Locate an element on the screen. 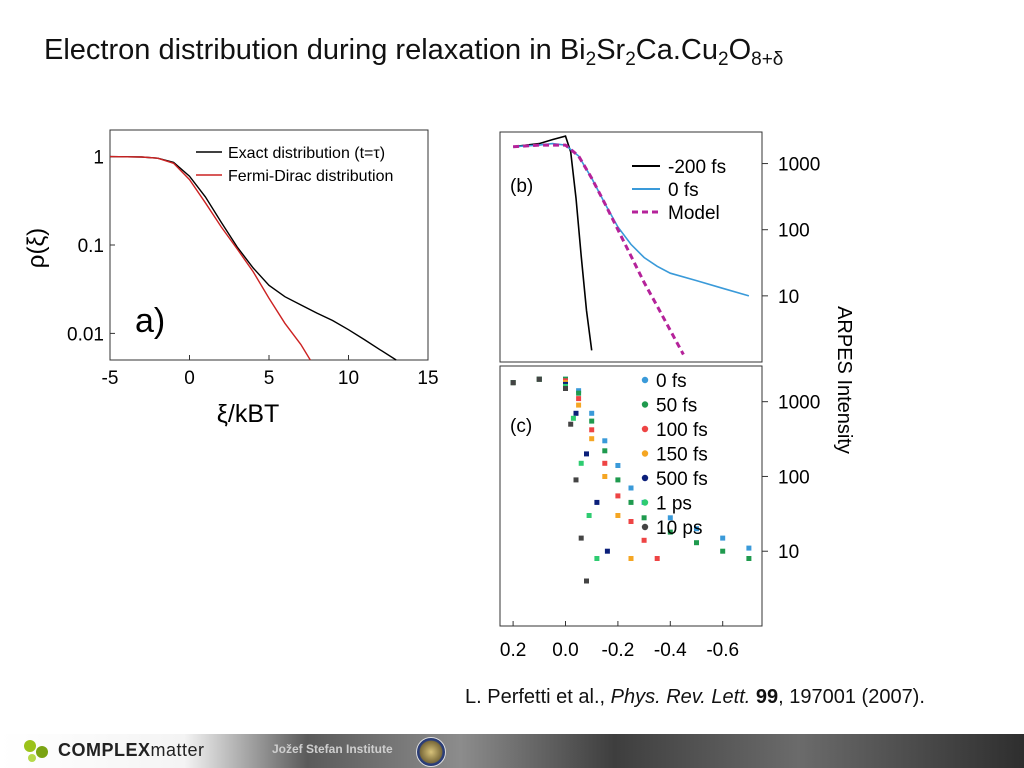 The width and height of the screenshot is (1024, 768). y-tick-label-b: 10 is located at coordinates (788, 297).